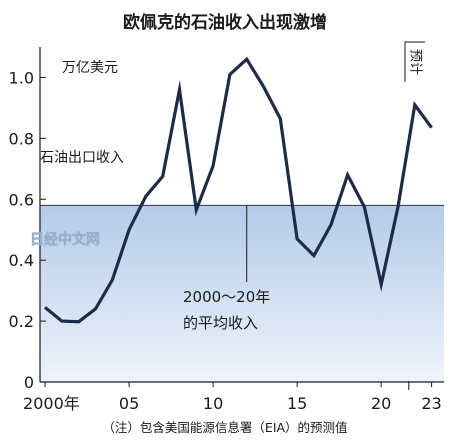 The image size is (450, 448). Describe the element at coordinates (51, 403) in the screenshot. I see `x-tick-label: 2000年` at that location.